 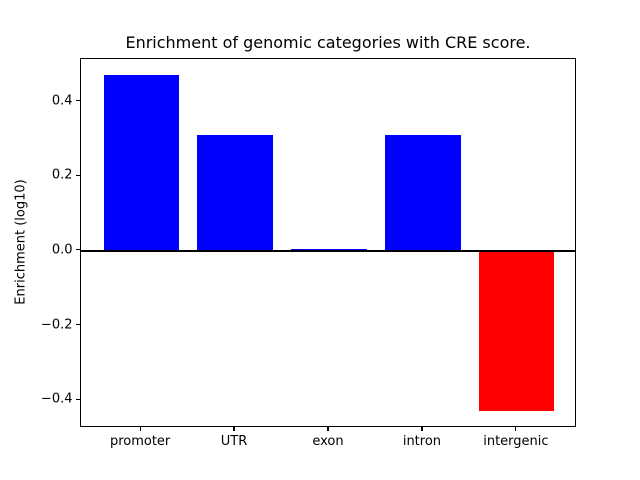 I want to click on x-tick-label-exon: exon, so click(x=328, y=442).